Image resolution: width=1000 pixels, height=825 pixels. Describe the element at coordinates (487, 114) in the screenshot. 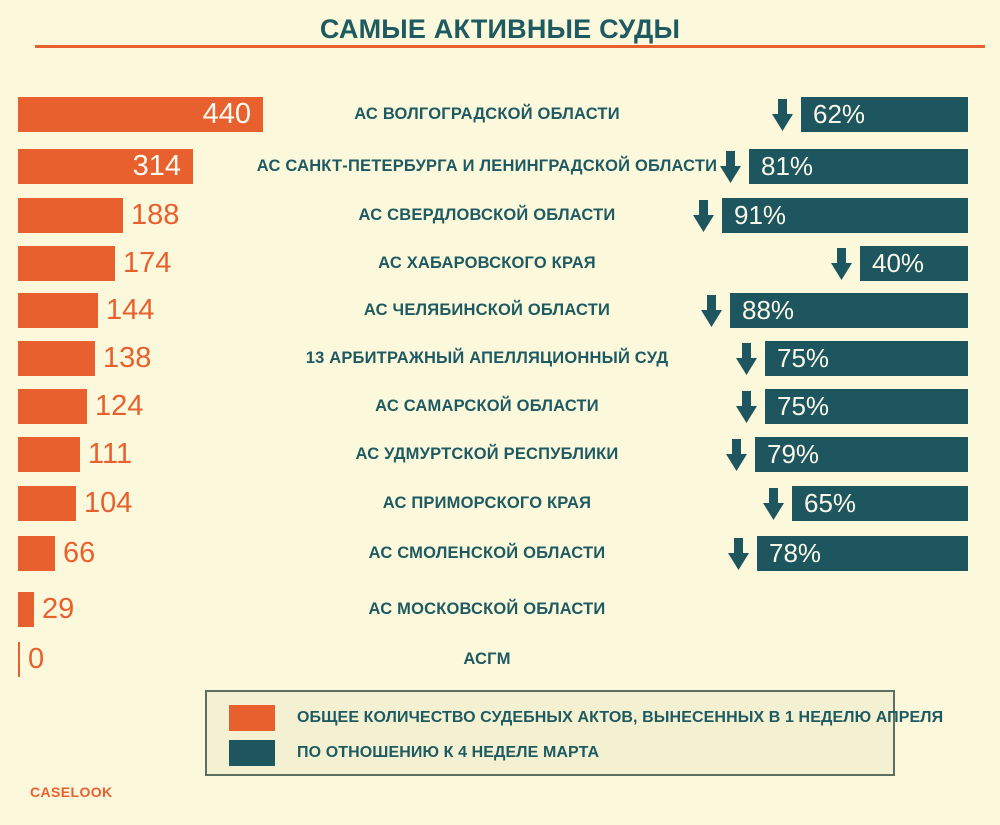

I see `court-name-label: АС ВОЛГОГРАДСКОЙ ОБЛАСТИ` at that location.